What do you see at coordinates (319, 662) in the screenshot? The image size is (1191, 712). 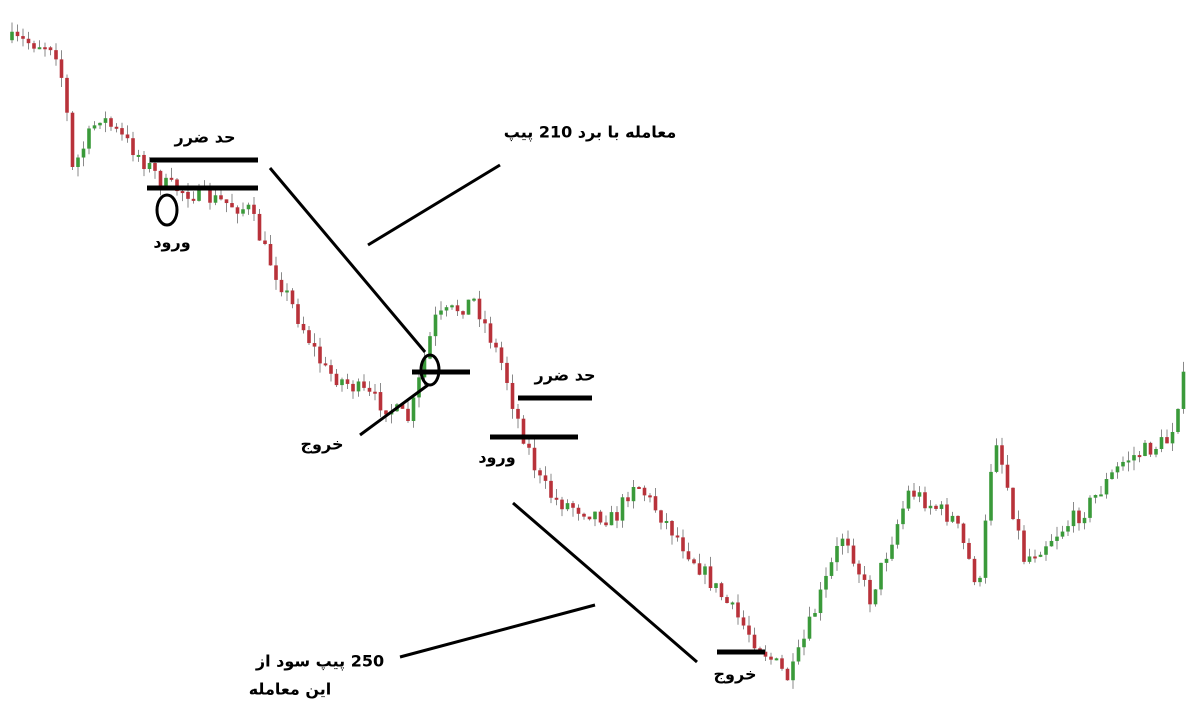 I see `trade-gain-label: 250 پیپ سود از` at bounding box center [319, 662].